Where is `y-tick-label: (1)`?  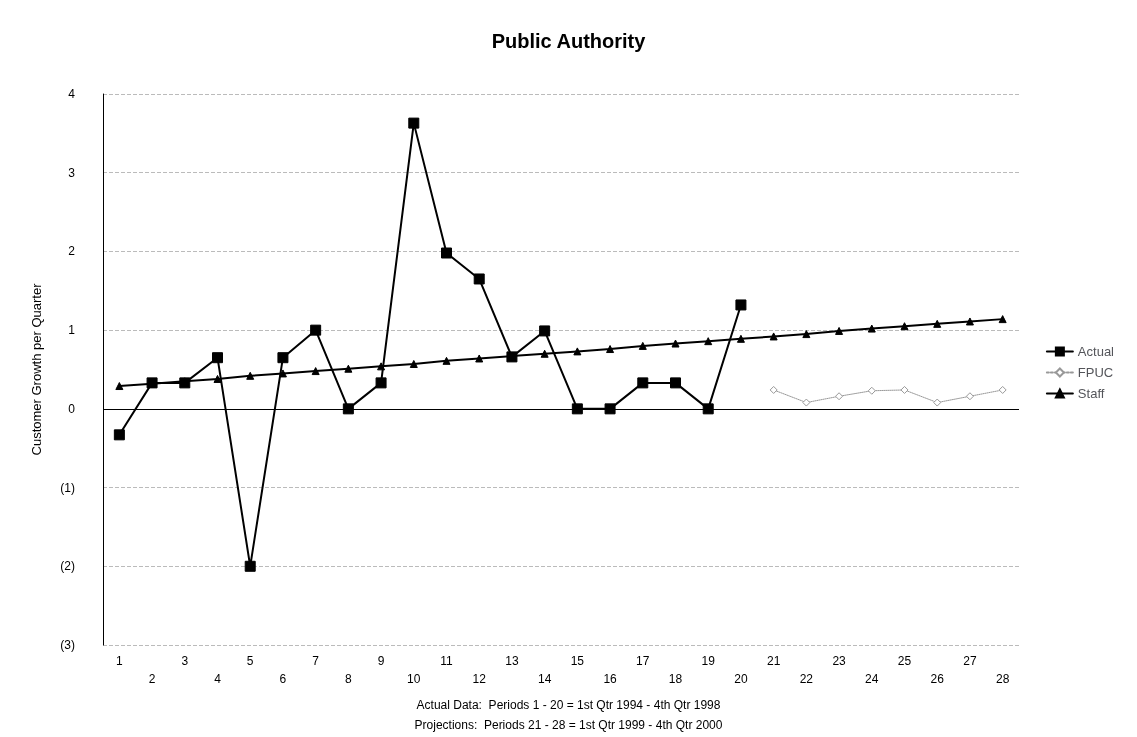 y-tick-label: (1) is located at coordinates (67, 487).